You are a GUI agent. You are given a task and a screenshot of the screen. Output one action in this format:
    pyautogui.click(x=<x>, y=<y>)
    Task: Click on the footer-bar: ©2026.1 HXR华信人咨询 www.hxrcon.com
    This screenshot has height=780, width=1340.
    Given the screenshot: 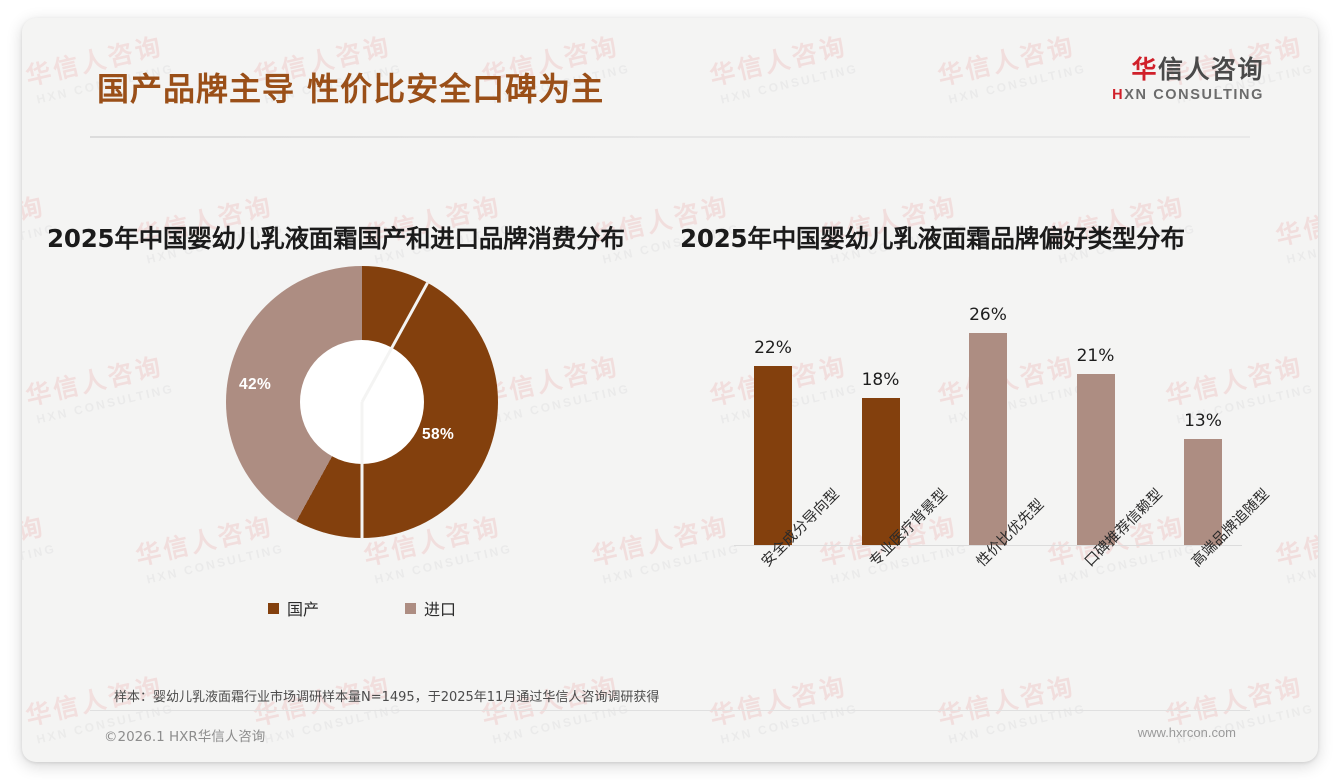 What is the action you would take?
    pyautogui.click(x=670, y=736)
    